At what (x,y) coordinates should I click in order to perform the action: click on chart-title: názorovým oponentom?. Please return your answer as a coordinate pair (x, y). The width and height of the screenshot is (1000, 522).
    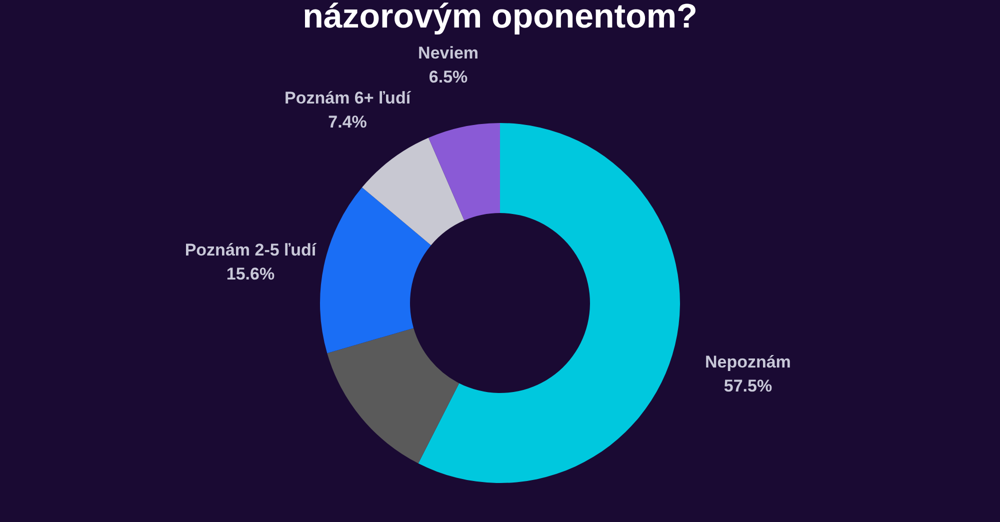
    Looking at the image, I should click on (500, 18).